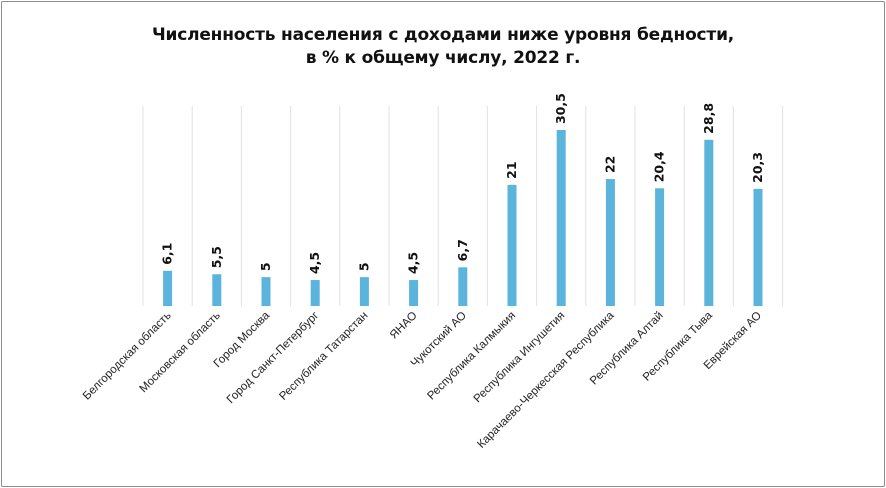 The image size is (886, 488). I want to click on data-label: 30,5, so click(560, 108).